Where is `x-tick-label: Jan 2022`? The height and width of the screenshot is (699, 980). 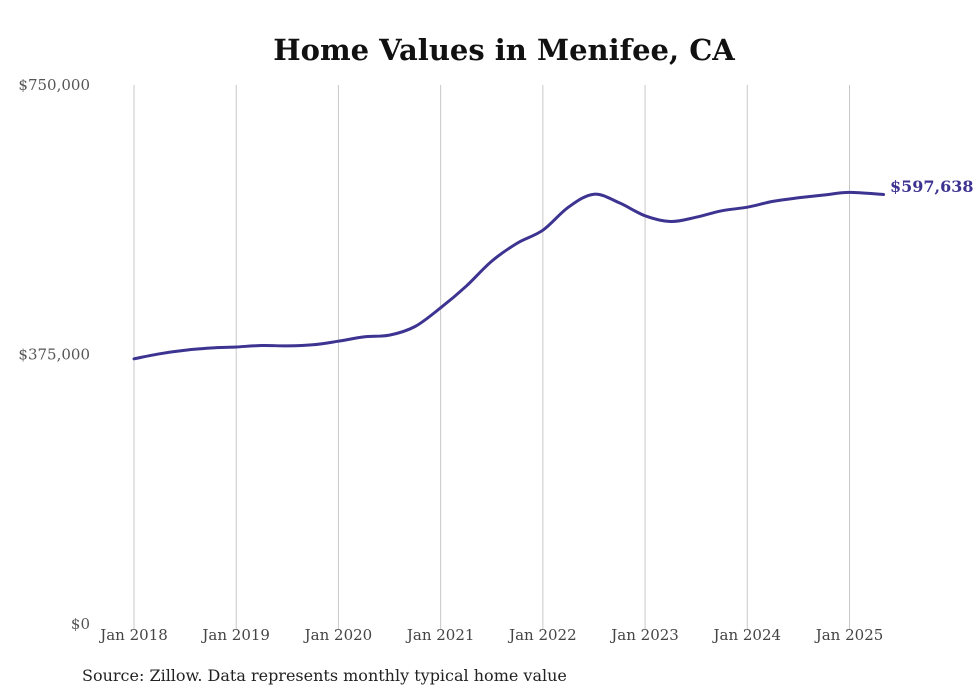
x-tick-label: Jan 2022 is located at coordinates (542, 635).